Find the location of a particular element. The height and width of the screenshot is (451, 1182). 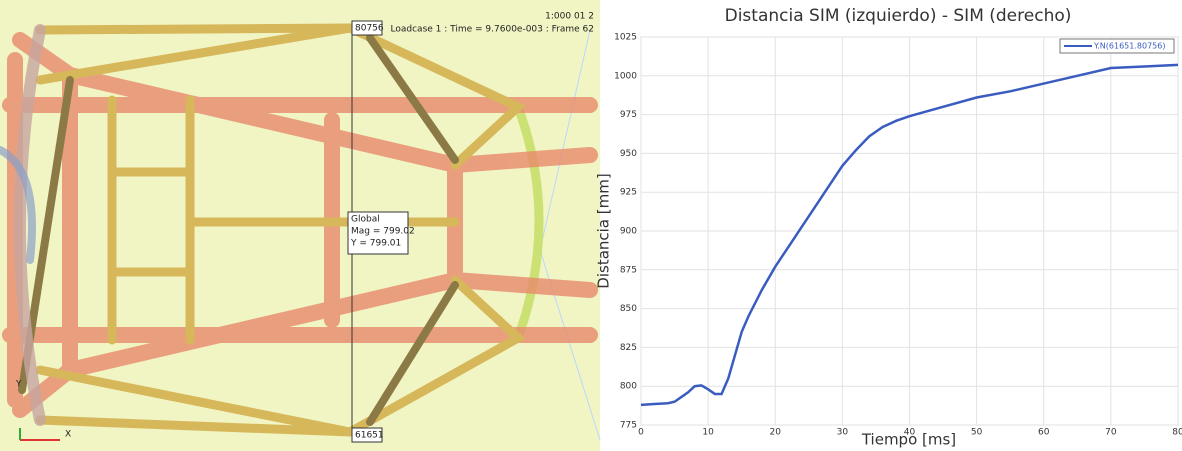

legend-box is located at coordinates (1117, 46).